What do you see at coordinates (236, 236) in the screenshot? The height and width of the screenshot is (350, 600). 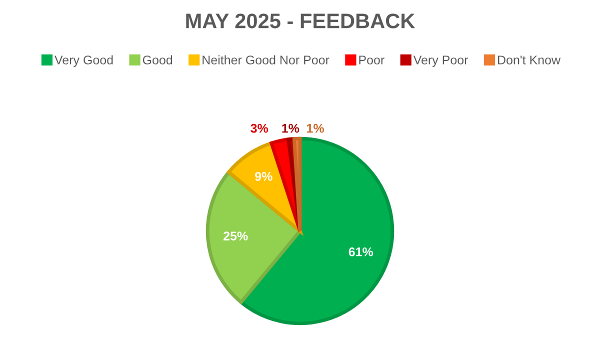 I see `data-label: 25%` at bounding box center [236, 236].